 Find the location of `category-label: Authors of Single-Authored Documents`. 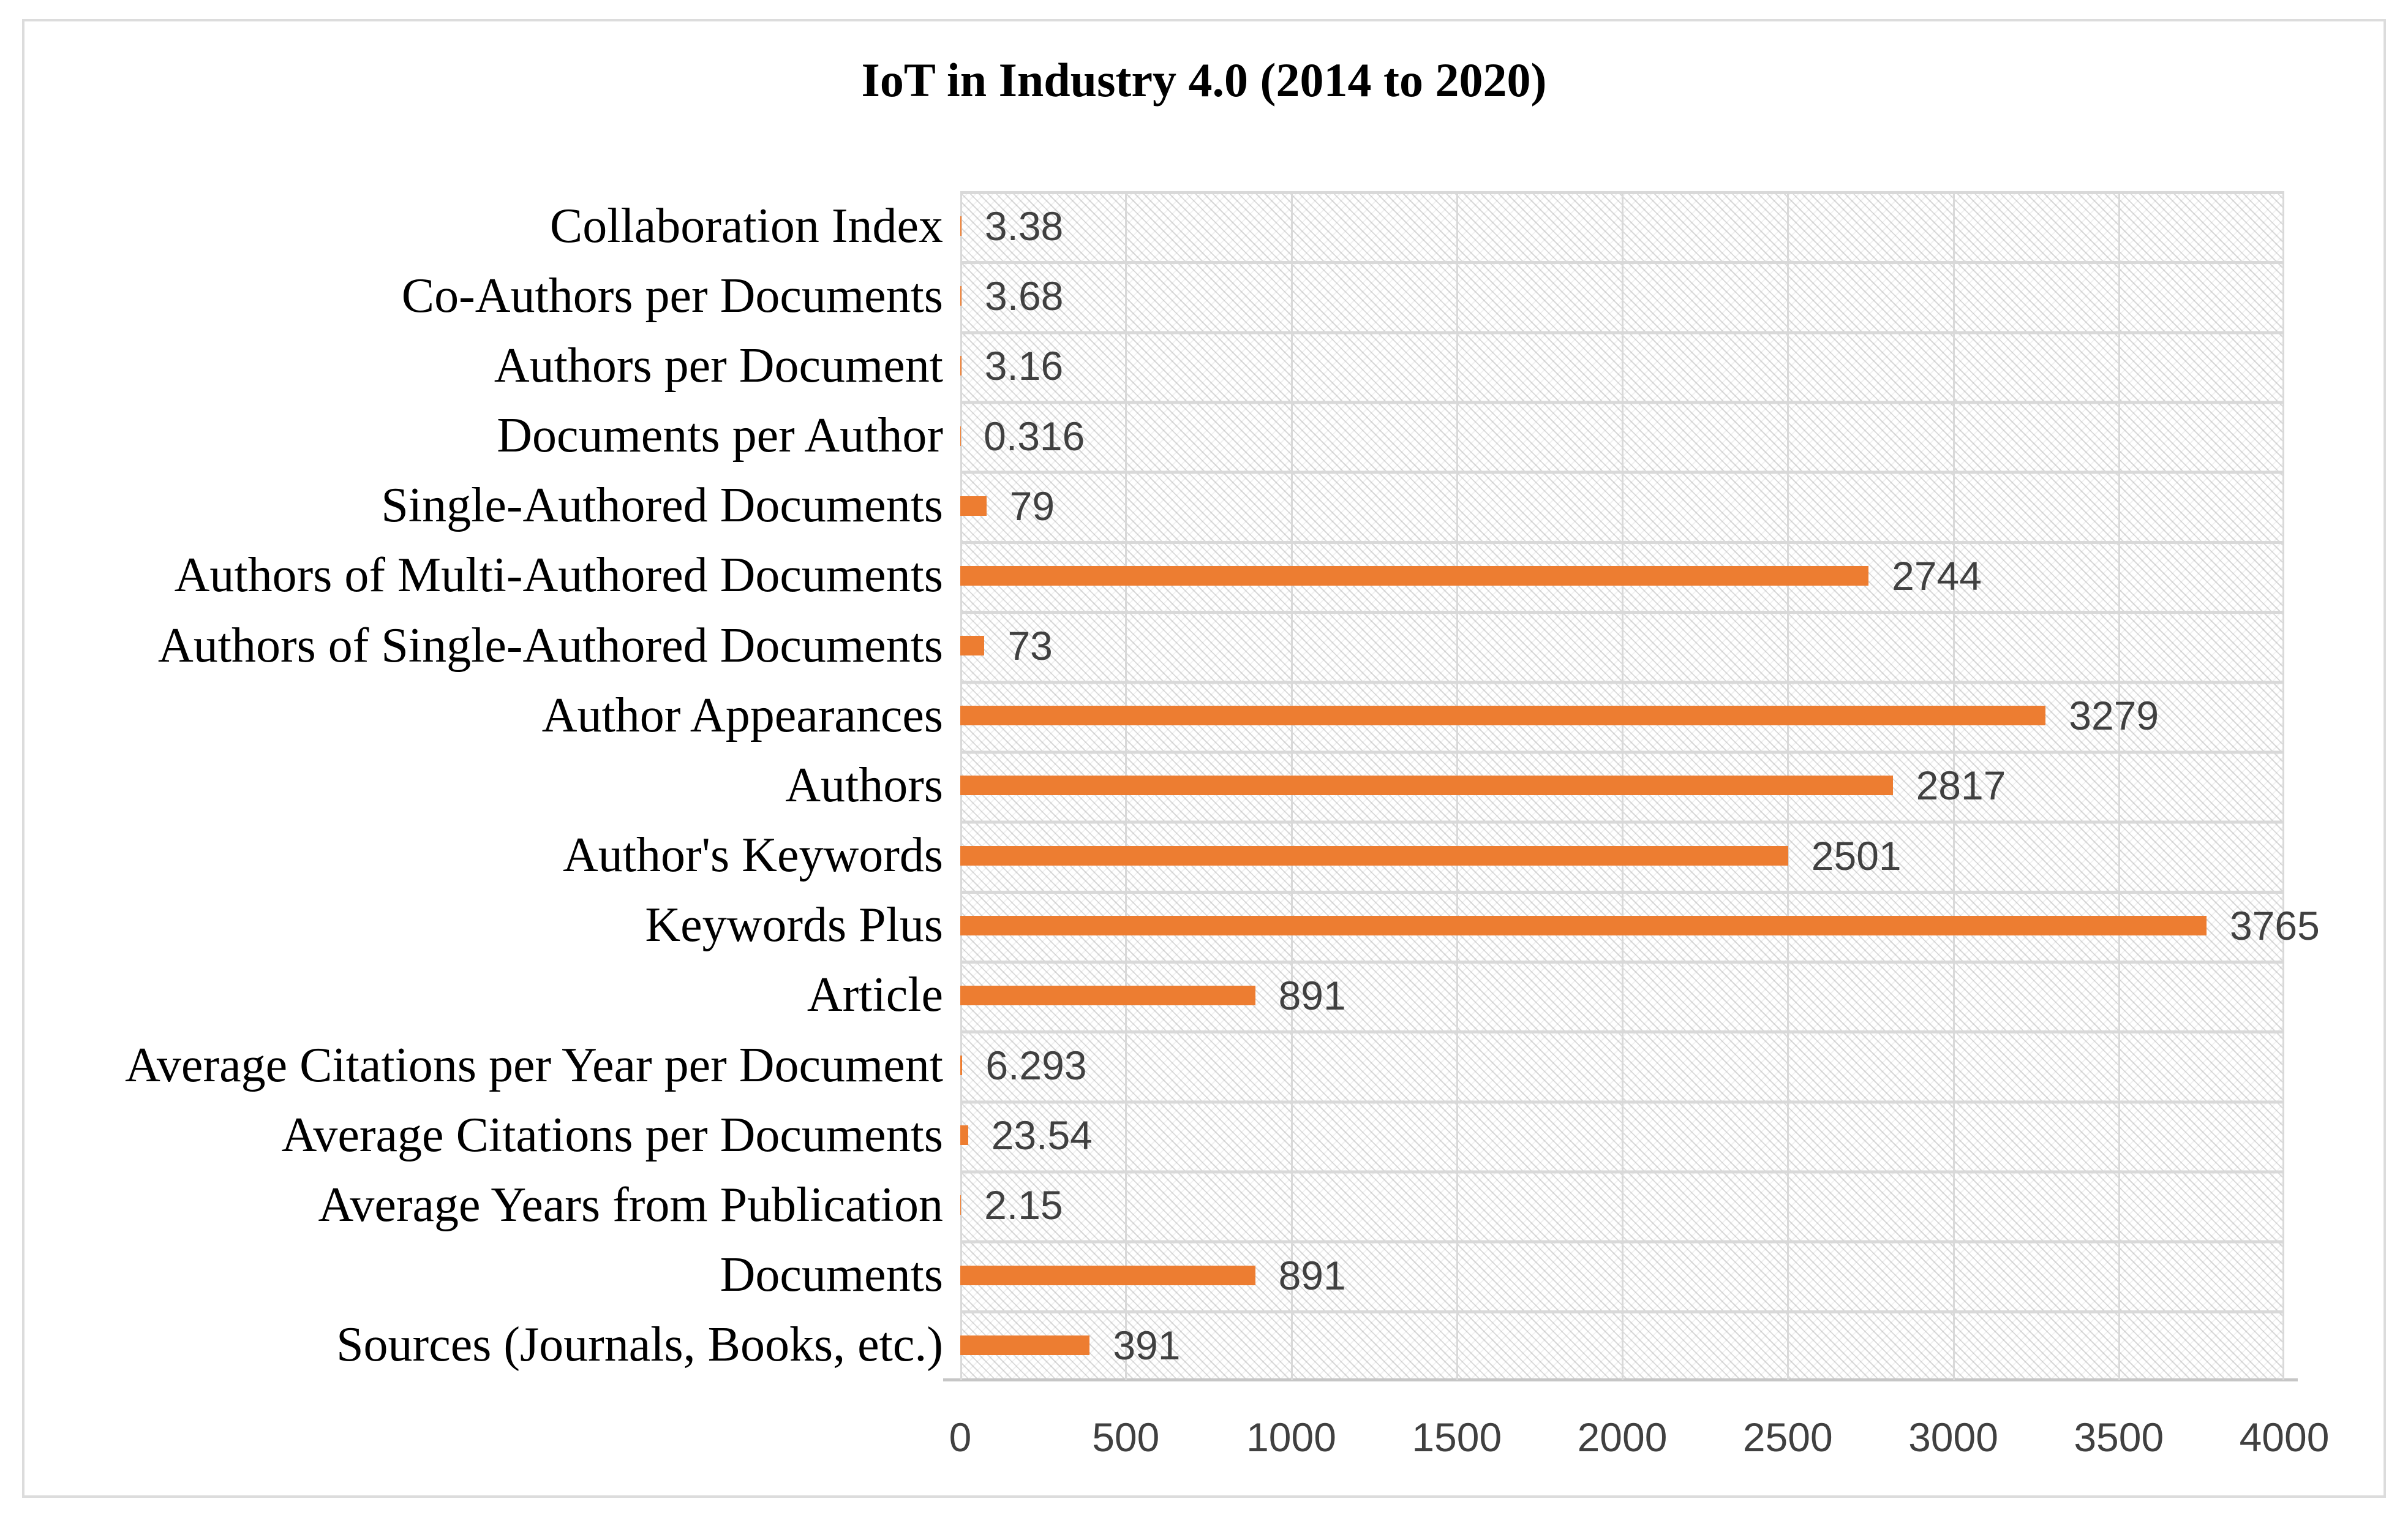

category-label: Authors of Single-Authored Documents is located at coordinates (550, 645).